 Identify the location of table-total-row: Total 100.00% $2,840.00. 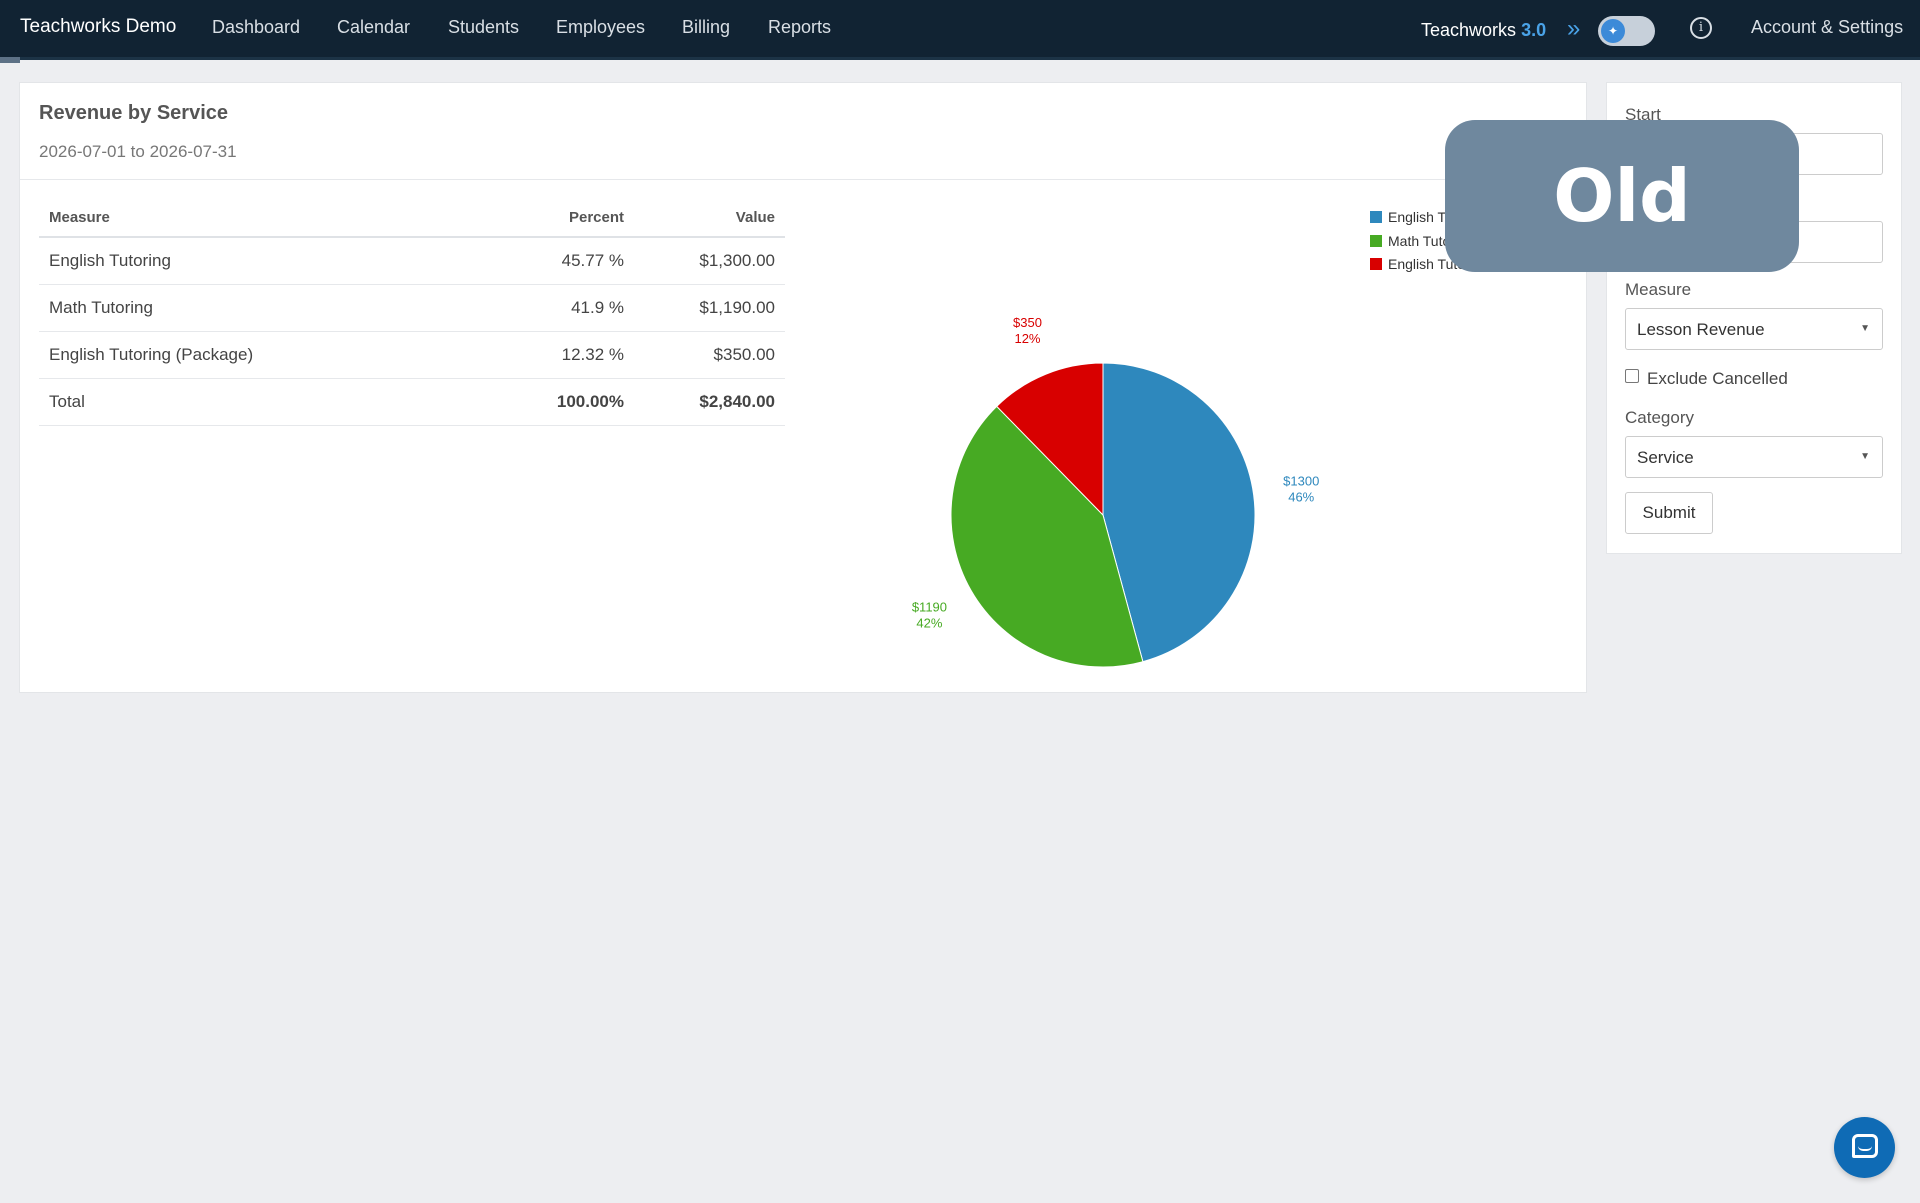
(412, 402).